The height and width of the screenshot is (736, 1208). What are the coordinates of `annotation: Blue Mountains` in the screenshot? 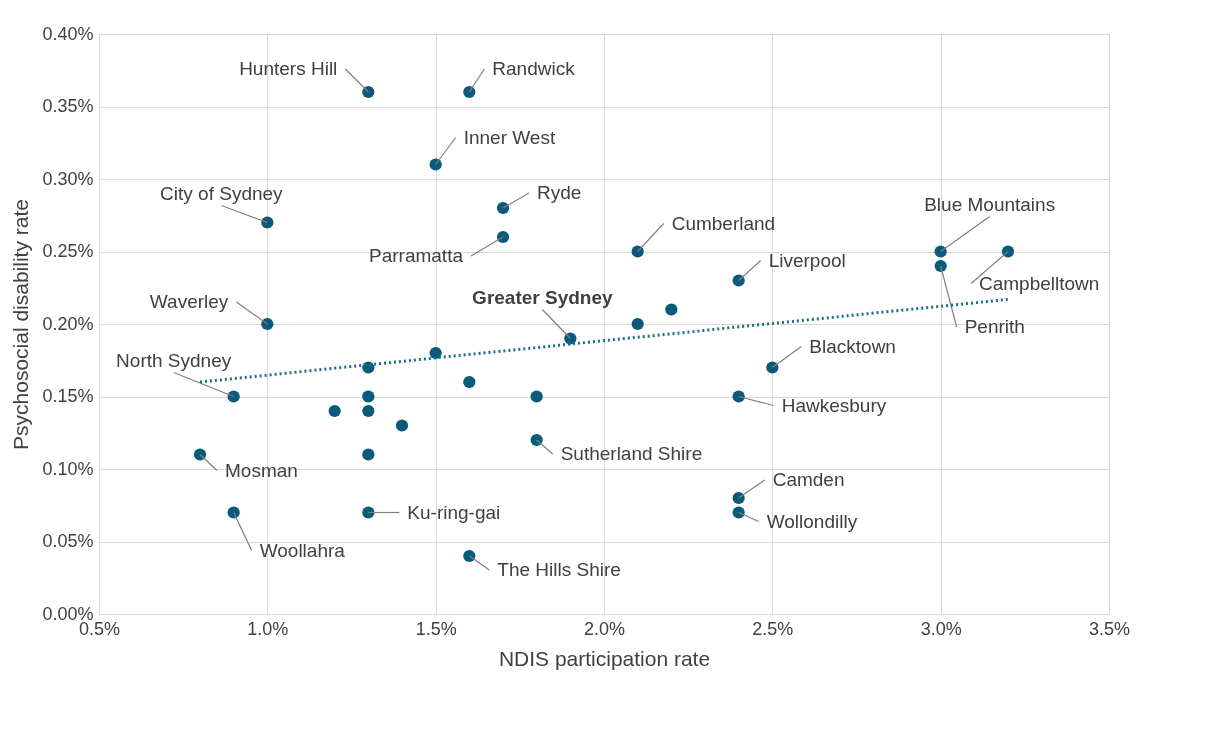 It's located at (990, 204).